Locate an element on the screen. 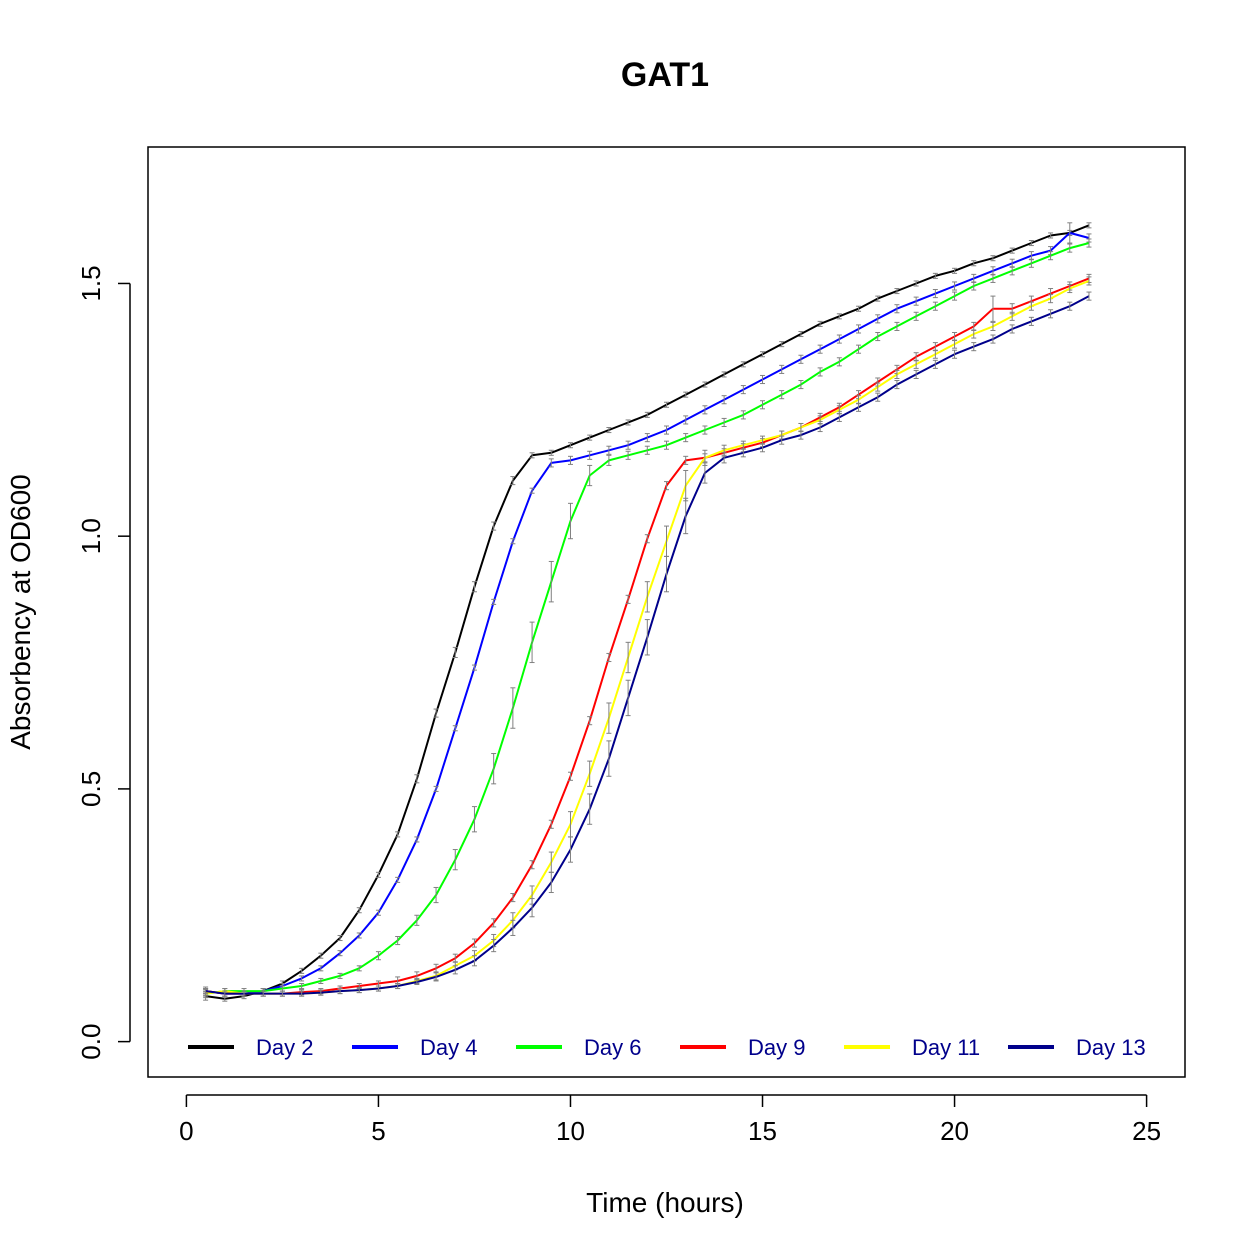  y-tick-label: 1.5 is located at coordinates (91, 283).